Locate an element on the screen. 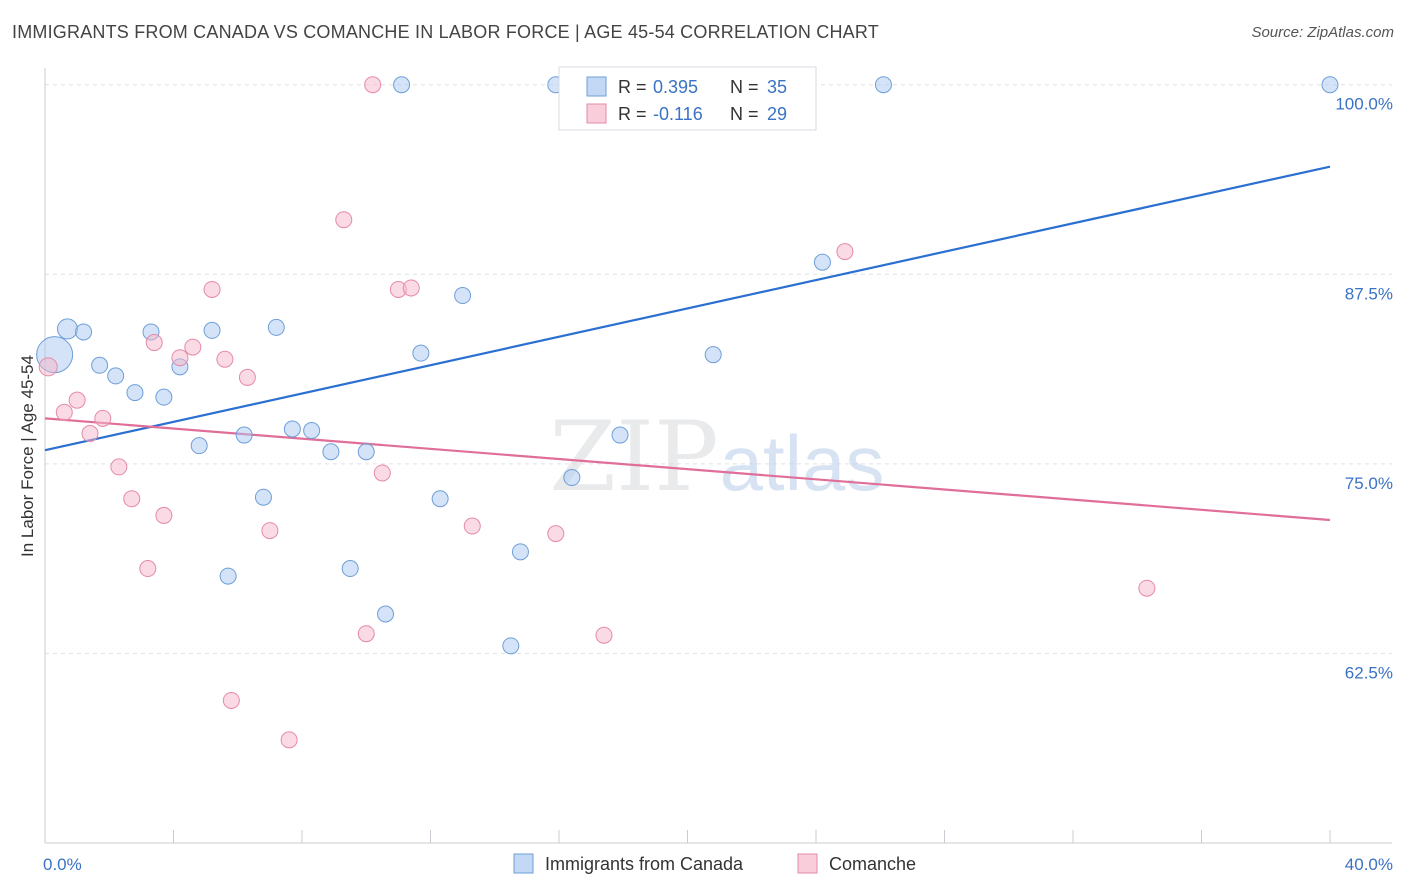  y-tick-labels: 62.5% 75.0% 87.5% 100.0% is located at coordinates (1364, 389).